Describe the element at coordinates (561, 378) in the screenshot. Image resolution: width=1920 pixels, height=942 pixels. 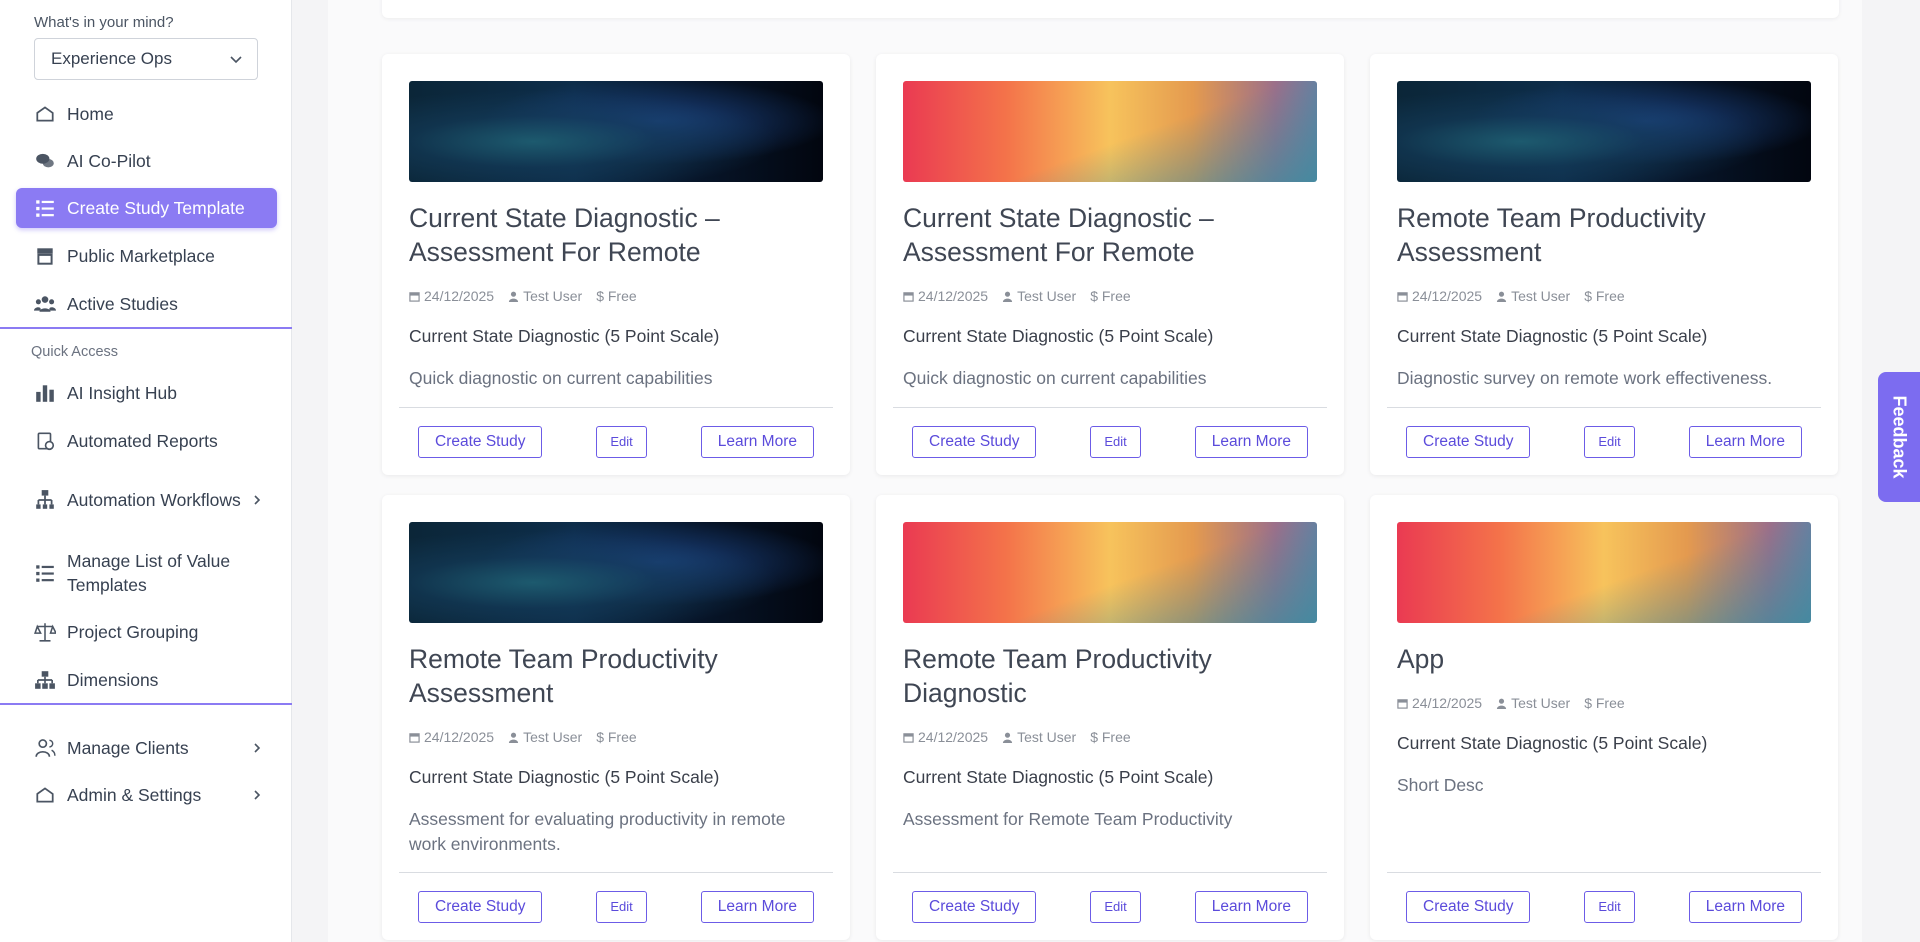
I see `card-description: Quick diagnostic on current capabilities` at that location.